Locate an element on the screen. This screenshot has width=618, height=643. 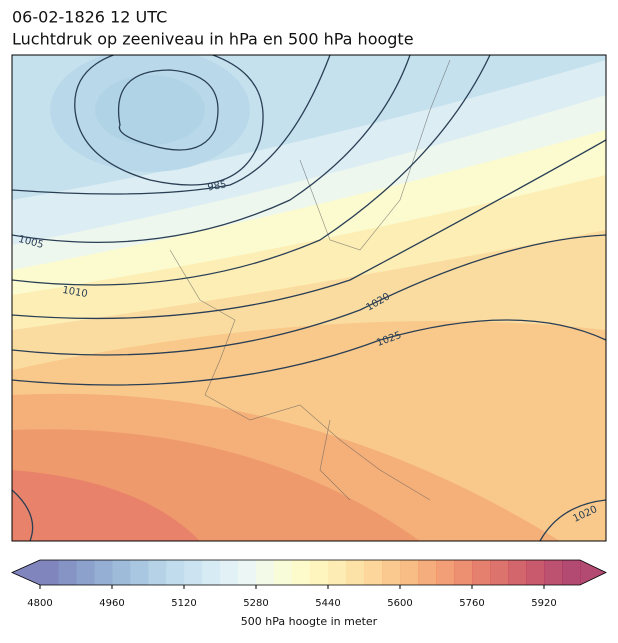
map-date: 06-02-1826 12 UTC is located at coordinates (89, 17).